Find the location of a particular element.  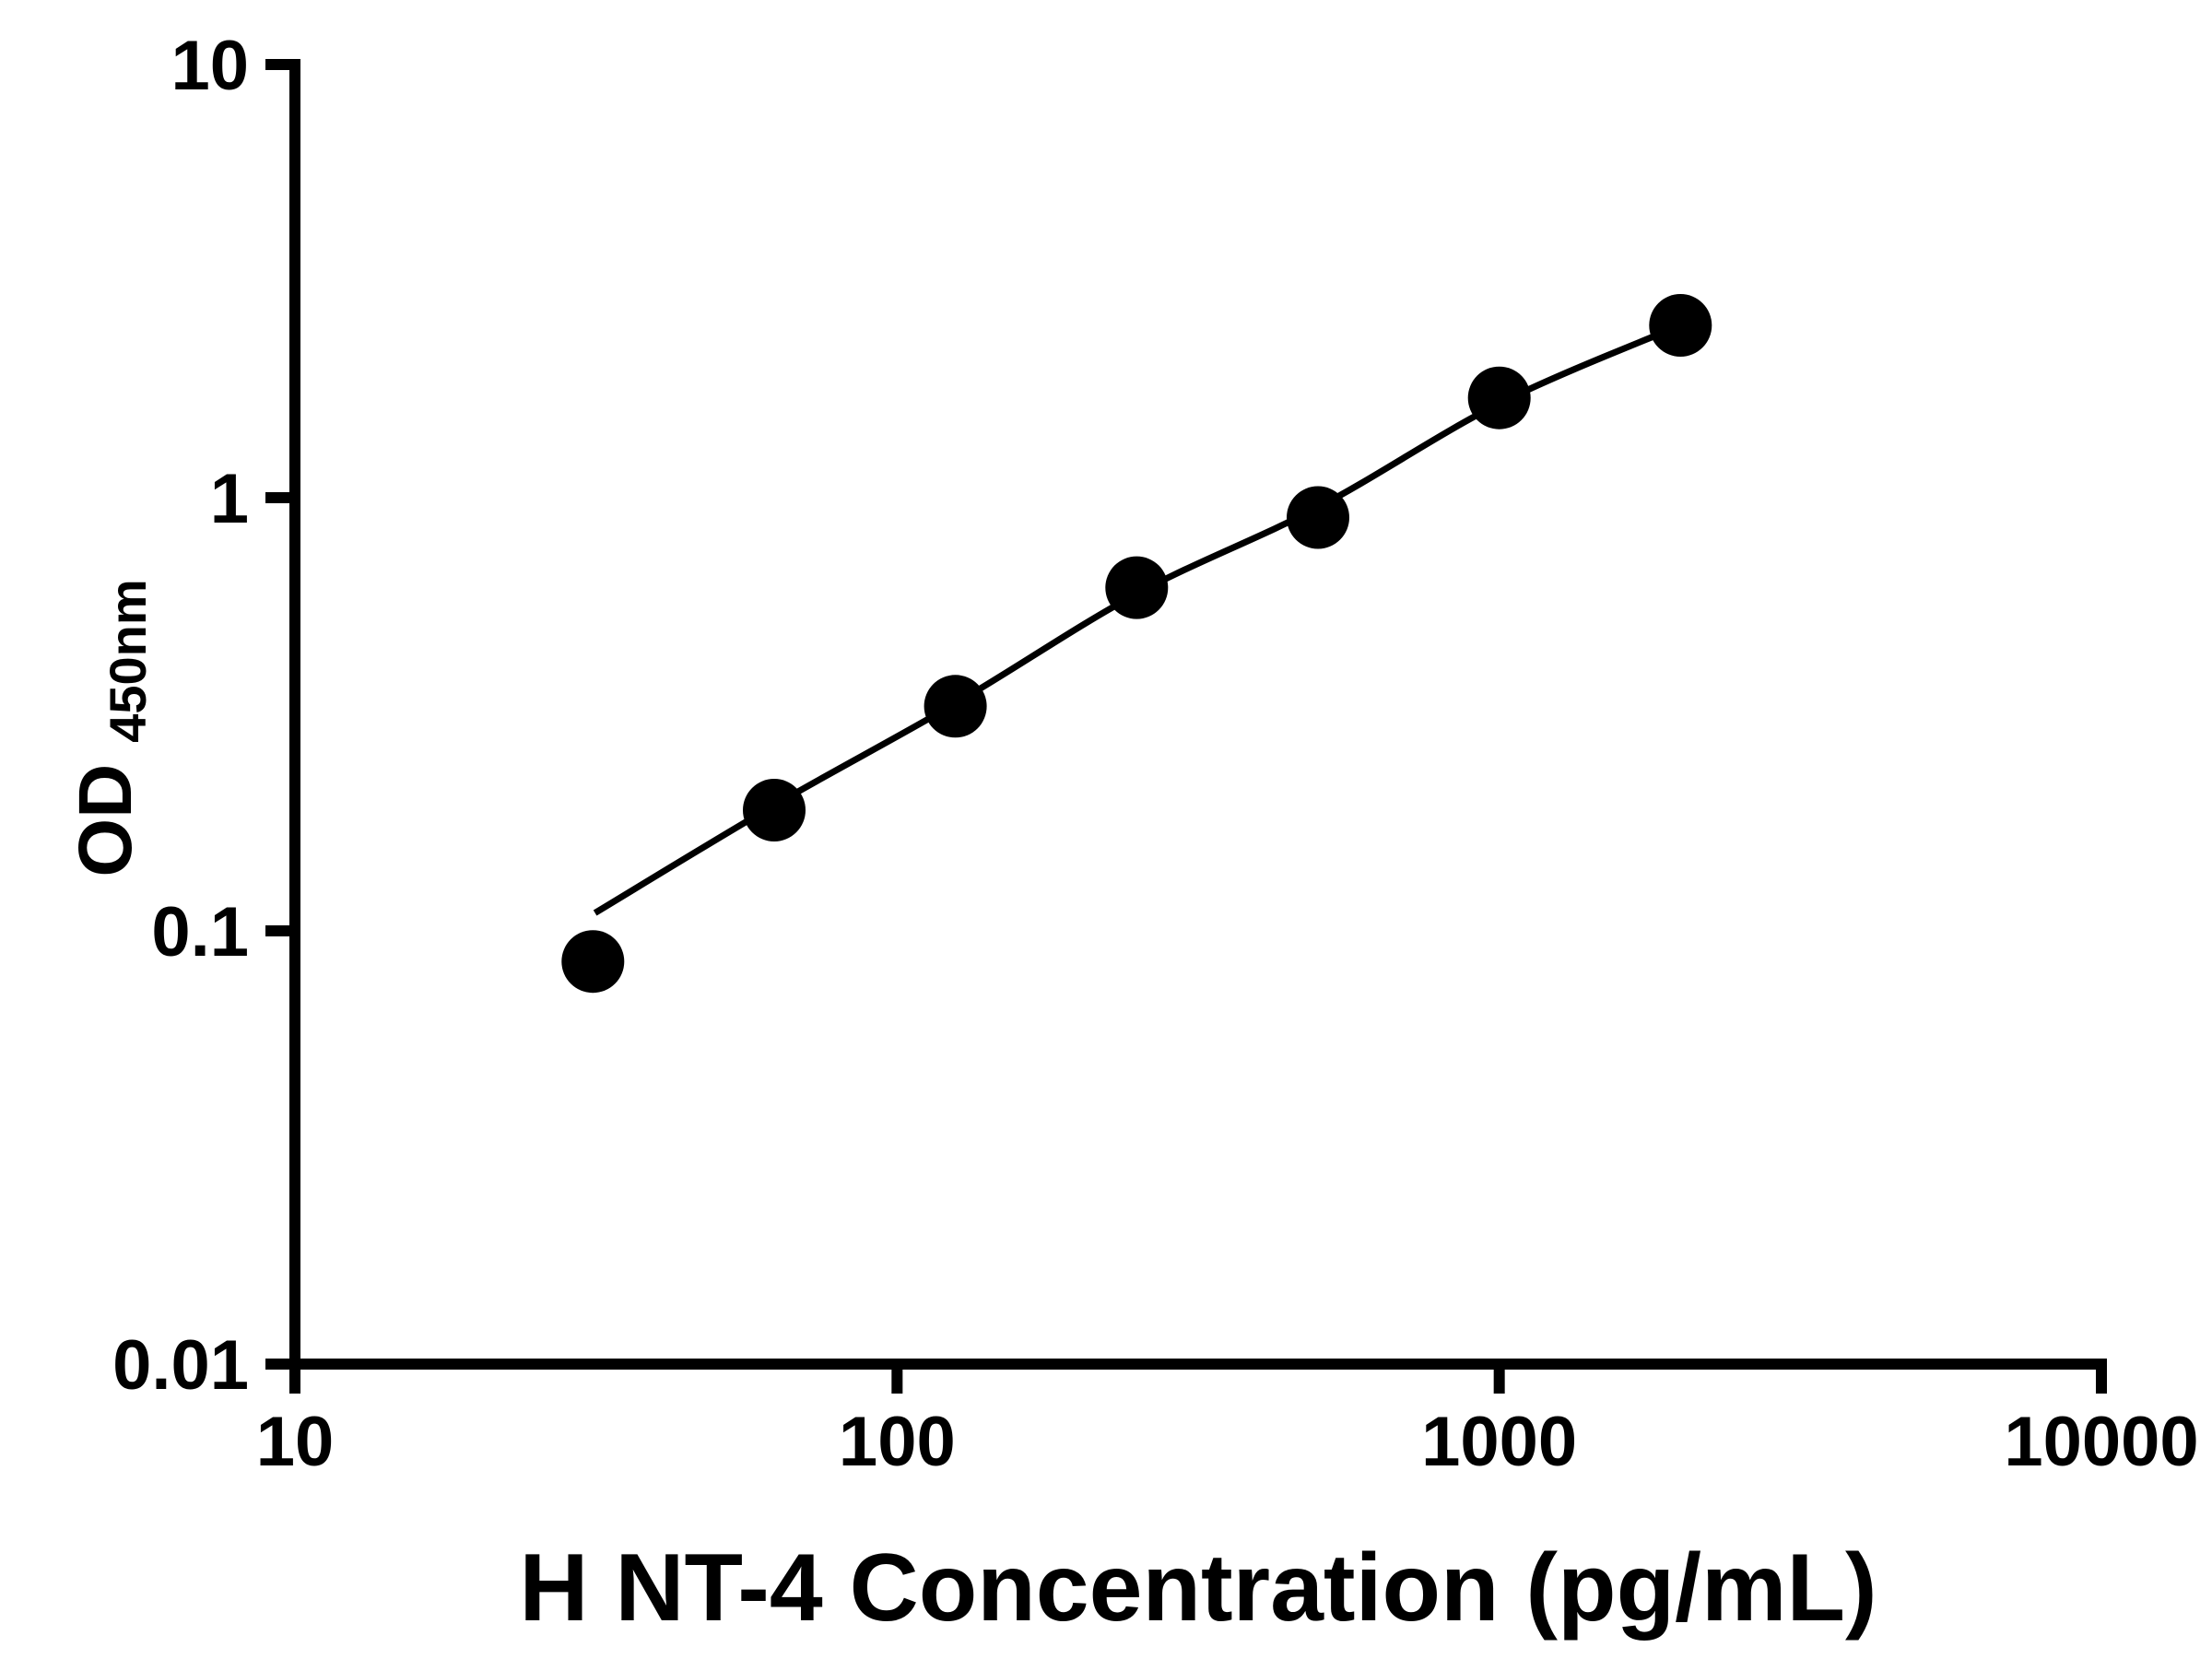

x-tick-label: 1000 is located at coordinates (1499, 1442).